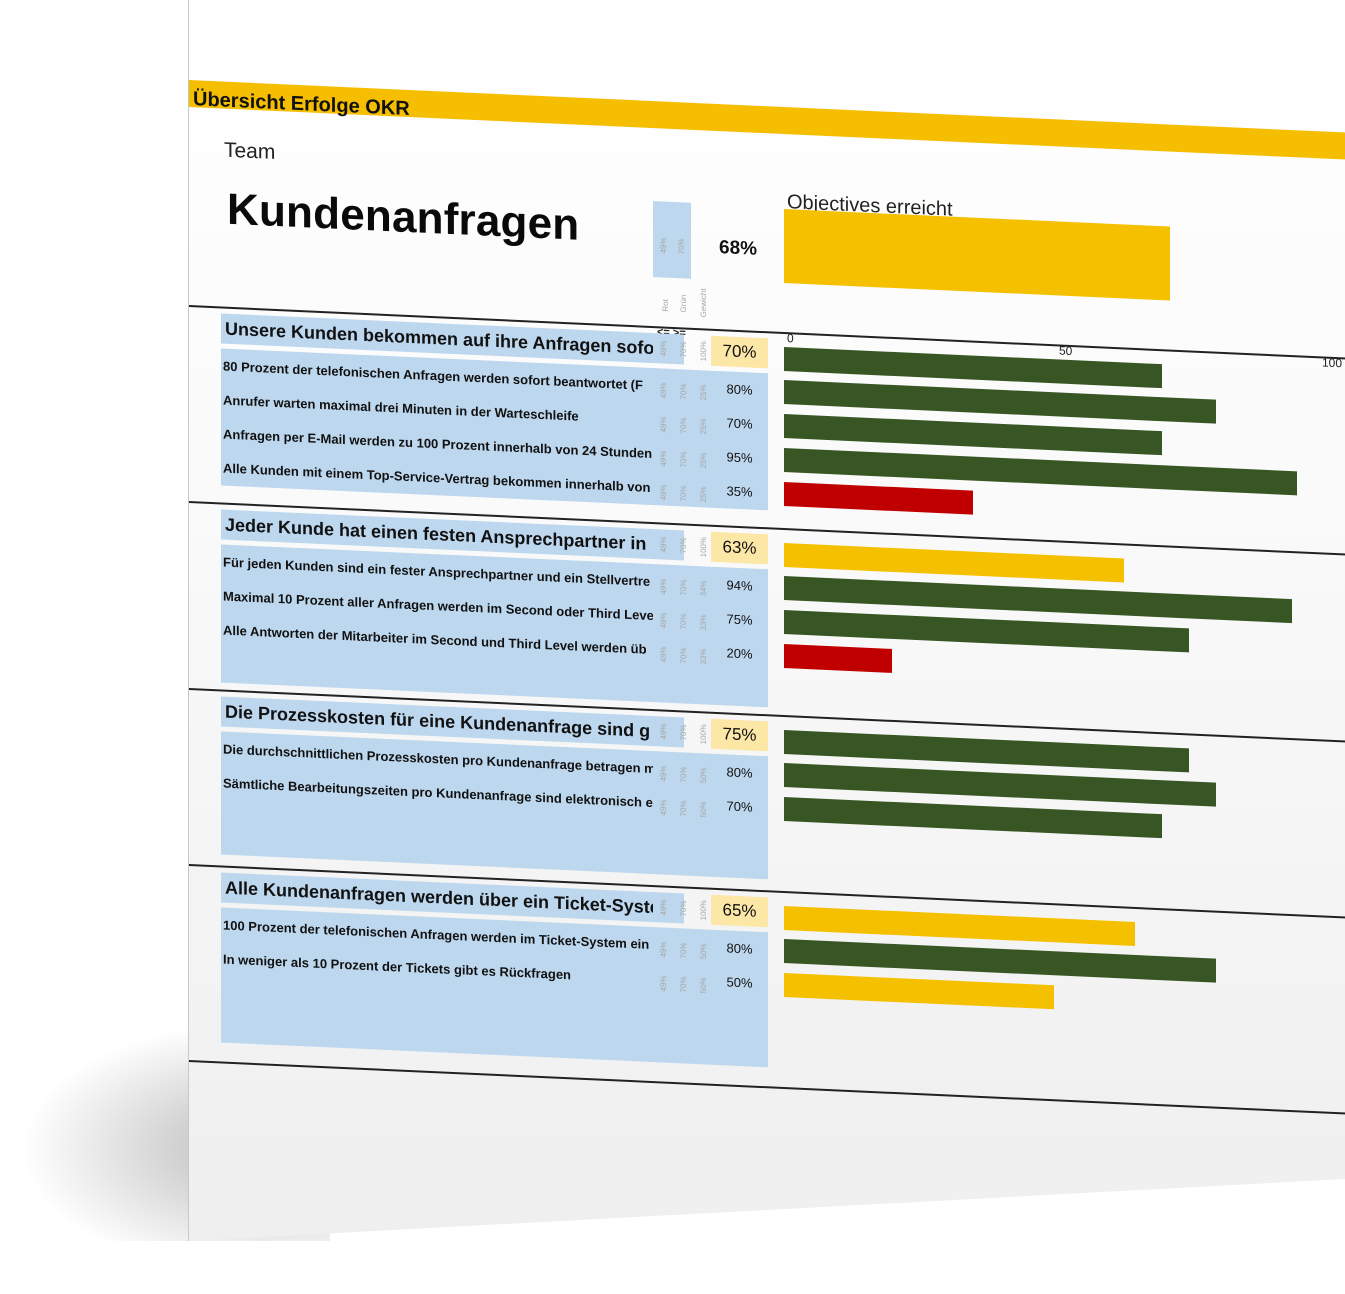  What do you see at coordinates (703, 588) in the screenshot?
I see `kr-weight: 34%` at bounding box center [703, 588].